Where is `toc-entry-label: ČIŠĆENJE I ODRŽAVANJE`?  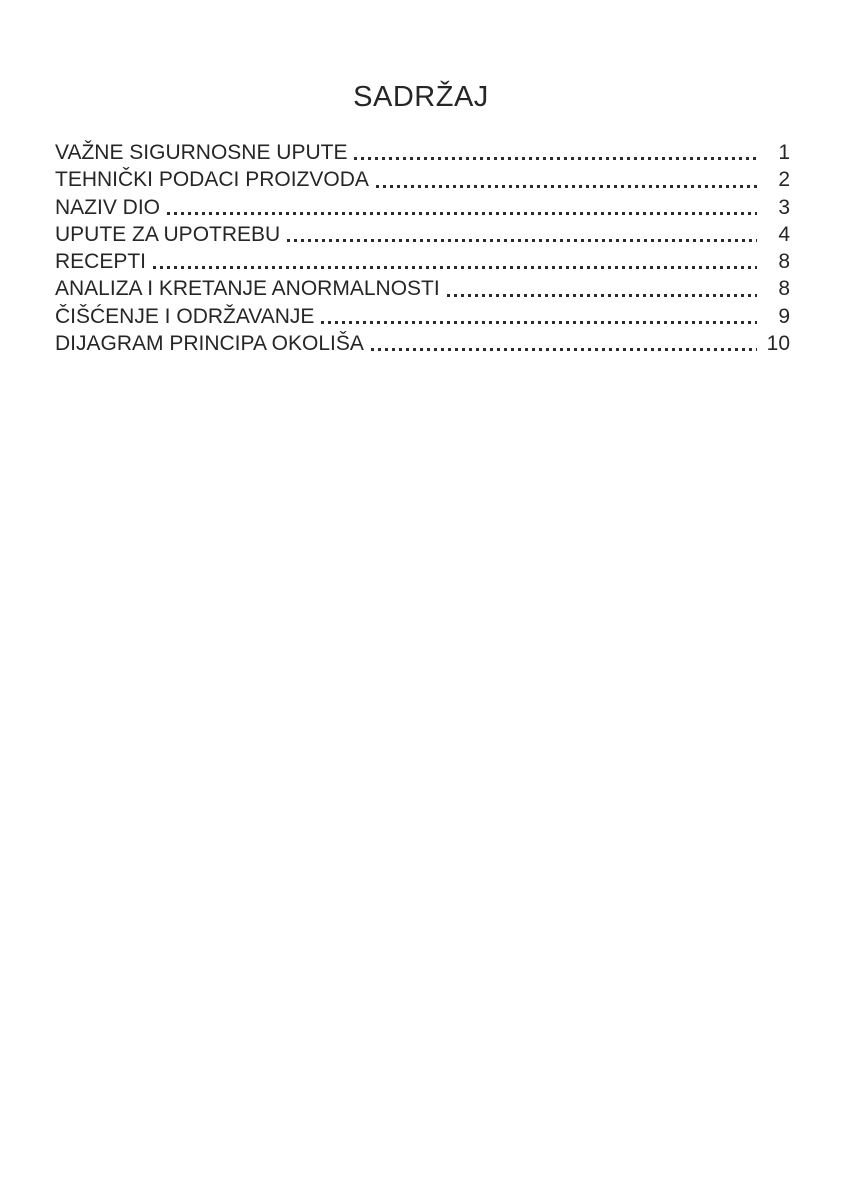
toc-entry-label: ČIŠĆENJE I ODRŽAVANJE is located at coordinates (185, 316).